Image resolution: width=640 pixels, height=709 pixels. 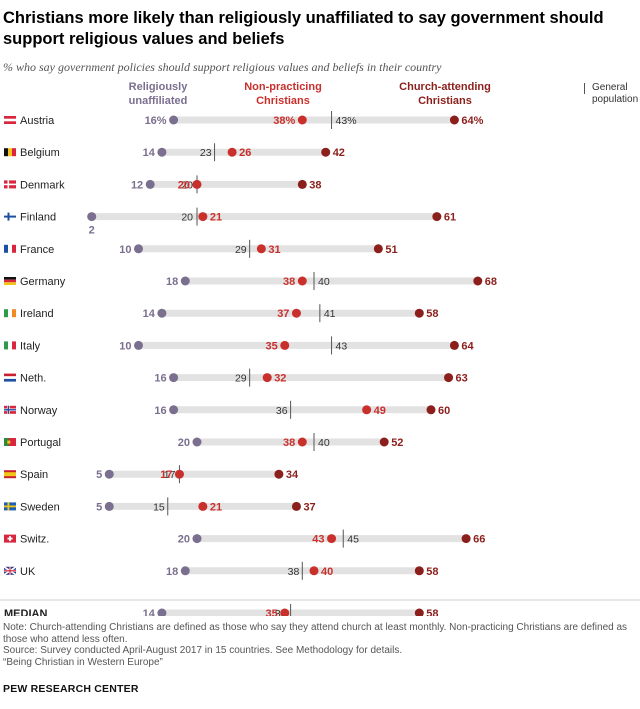 I want to click on row-austria-unaffiliated-dot, so click(x=174, y=120).